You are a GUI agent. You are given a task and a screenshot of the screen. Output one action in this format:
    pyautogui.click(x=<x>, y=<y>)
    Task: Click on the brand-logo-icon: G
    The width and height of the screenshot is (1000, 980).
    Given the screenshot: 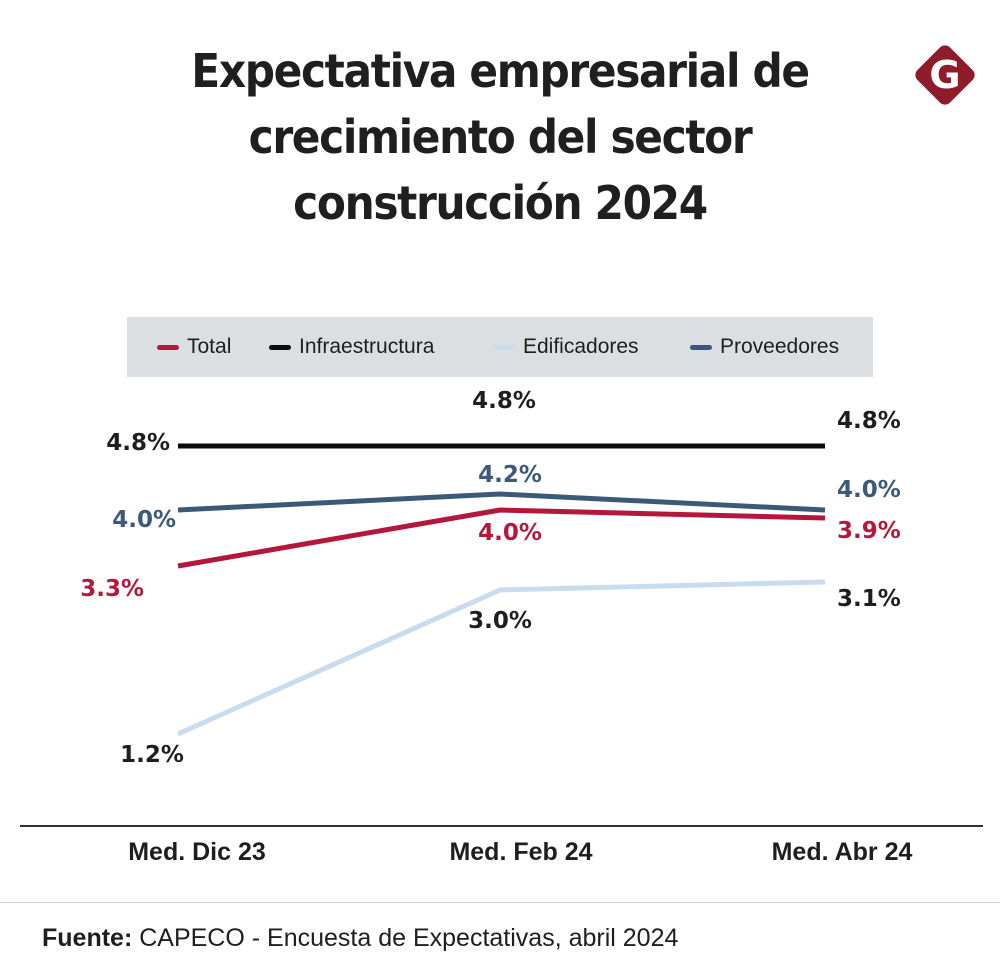 What is the action you would take?
    pyautogui.click(x=945, y=75)
    